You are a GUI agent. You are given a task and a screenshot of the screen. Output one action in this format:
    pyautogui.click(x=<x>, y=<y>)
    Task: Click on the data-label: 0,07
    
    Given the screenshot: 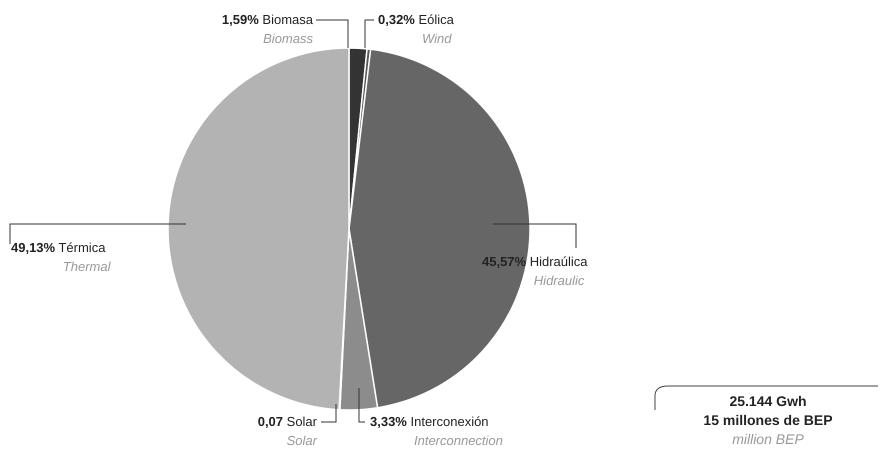 What is the action you would take?
    pyautogui.click(x=271, y=421)
    